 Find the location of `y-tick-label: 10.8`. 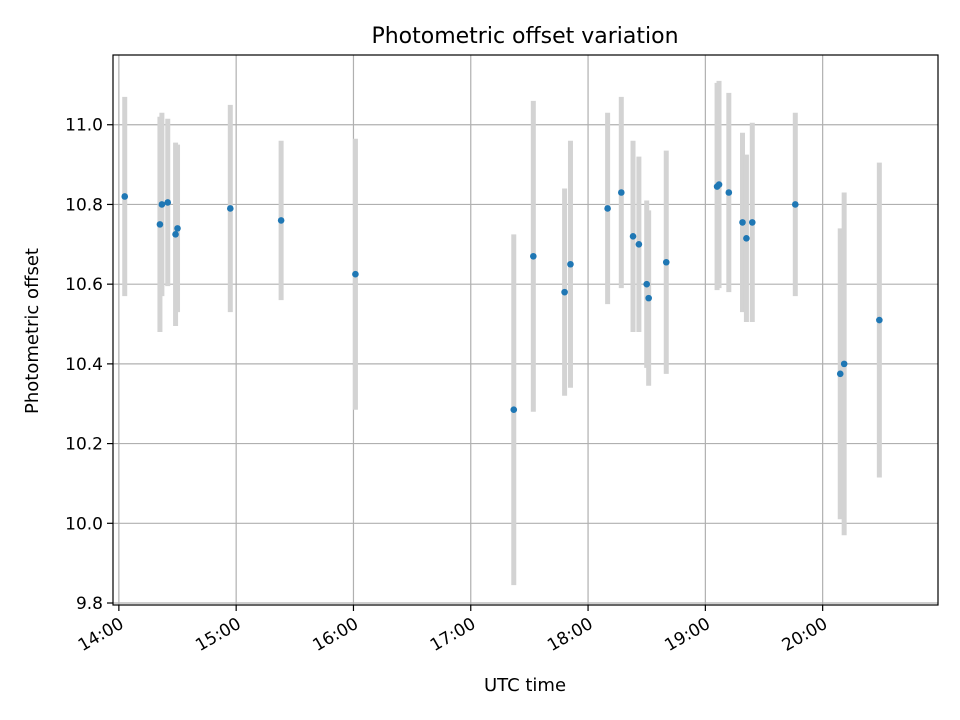

y-tick-label: 10.8 is located at coordinates (84, 205).